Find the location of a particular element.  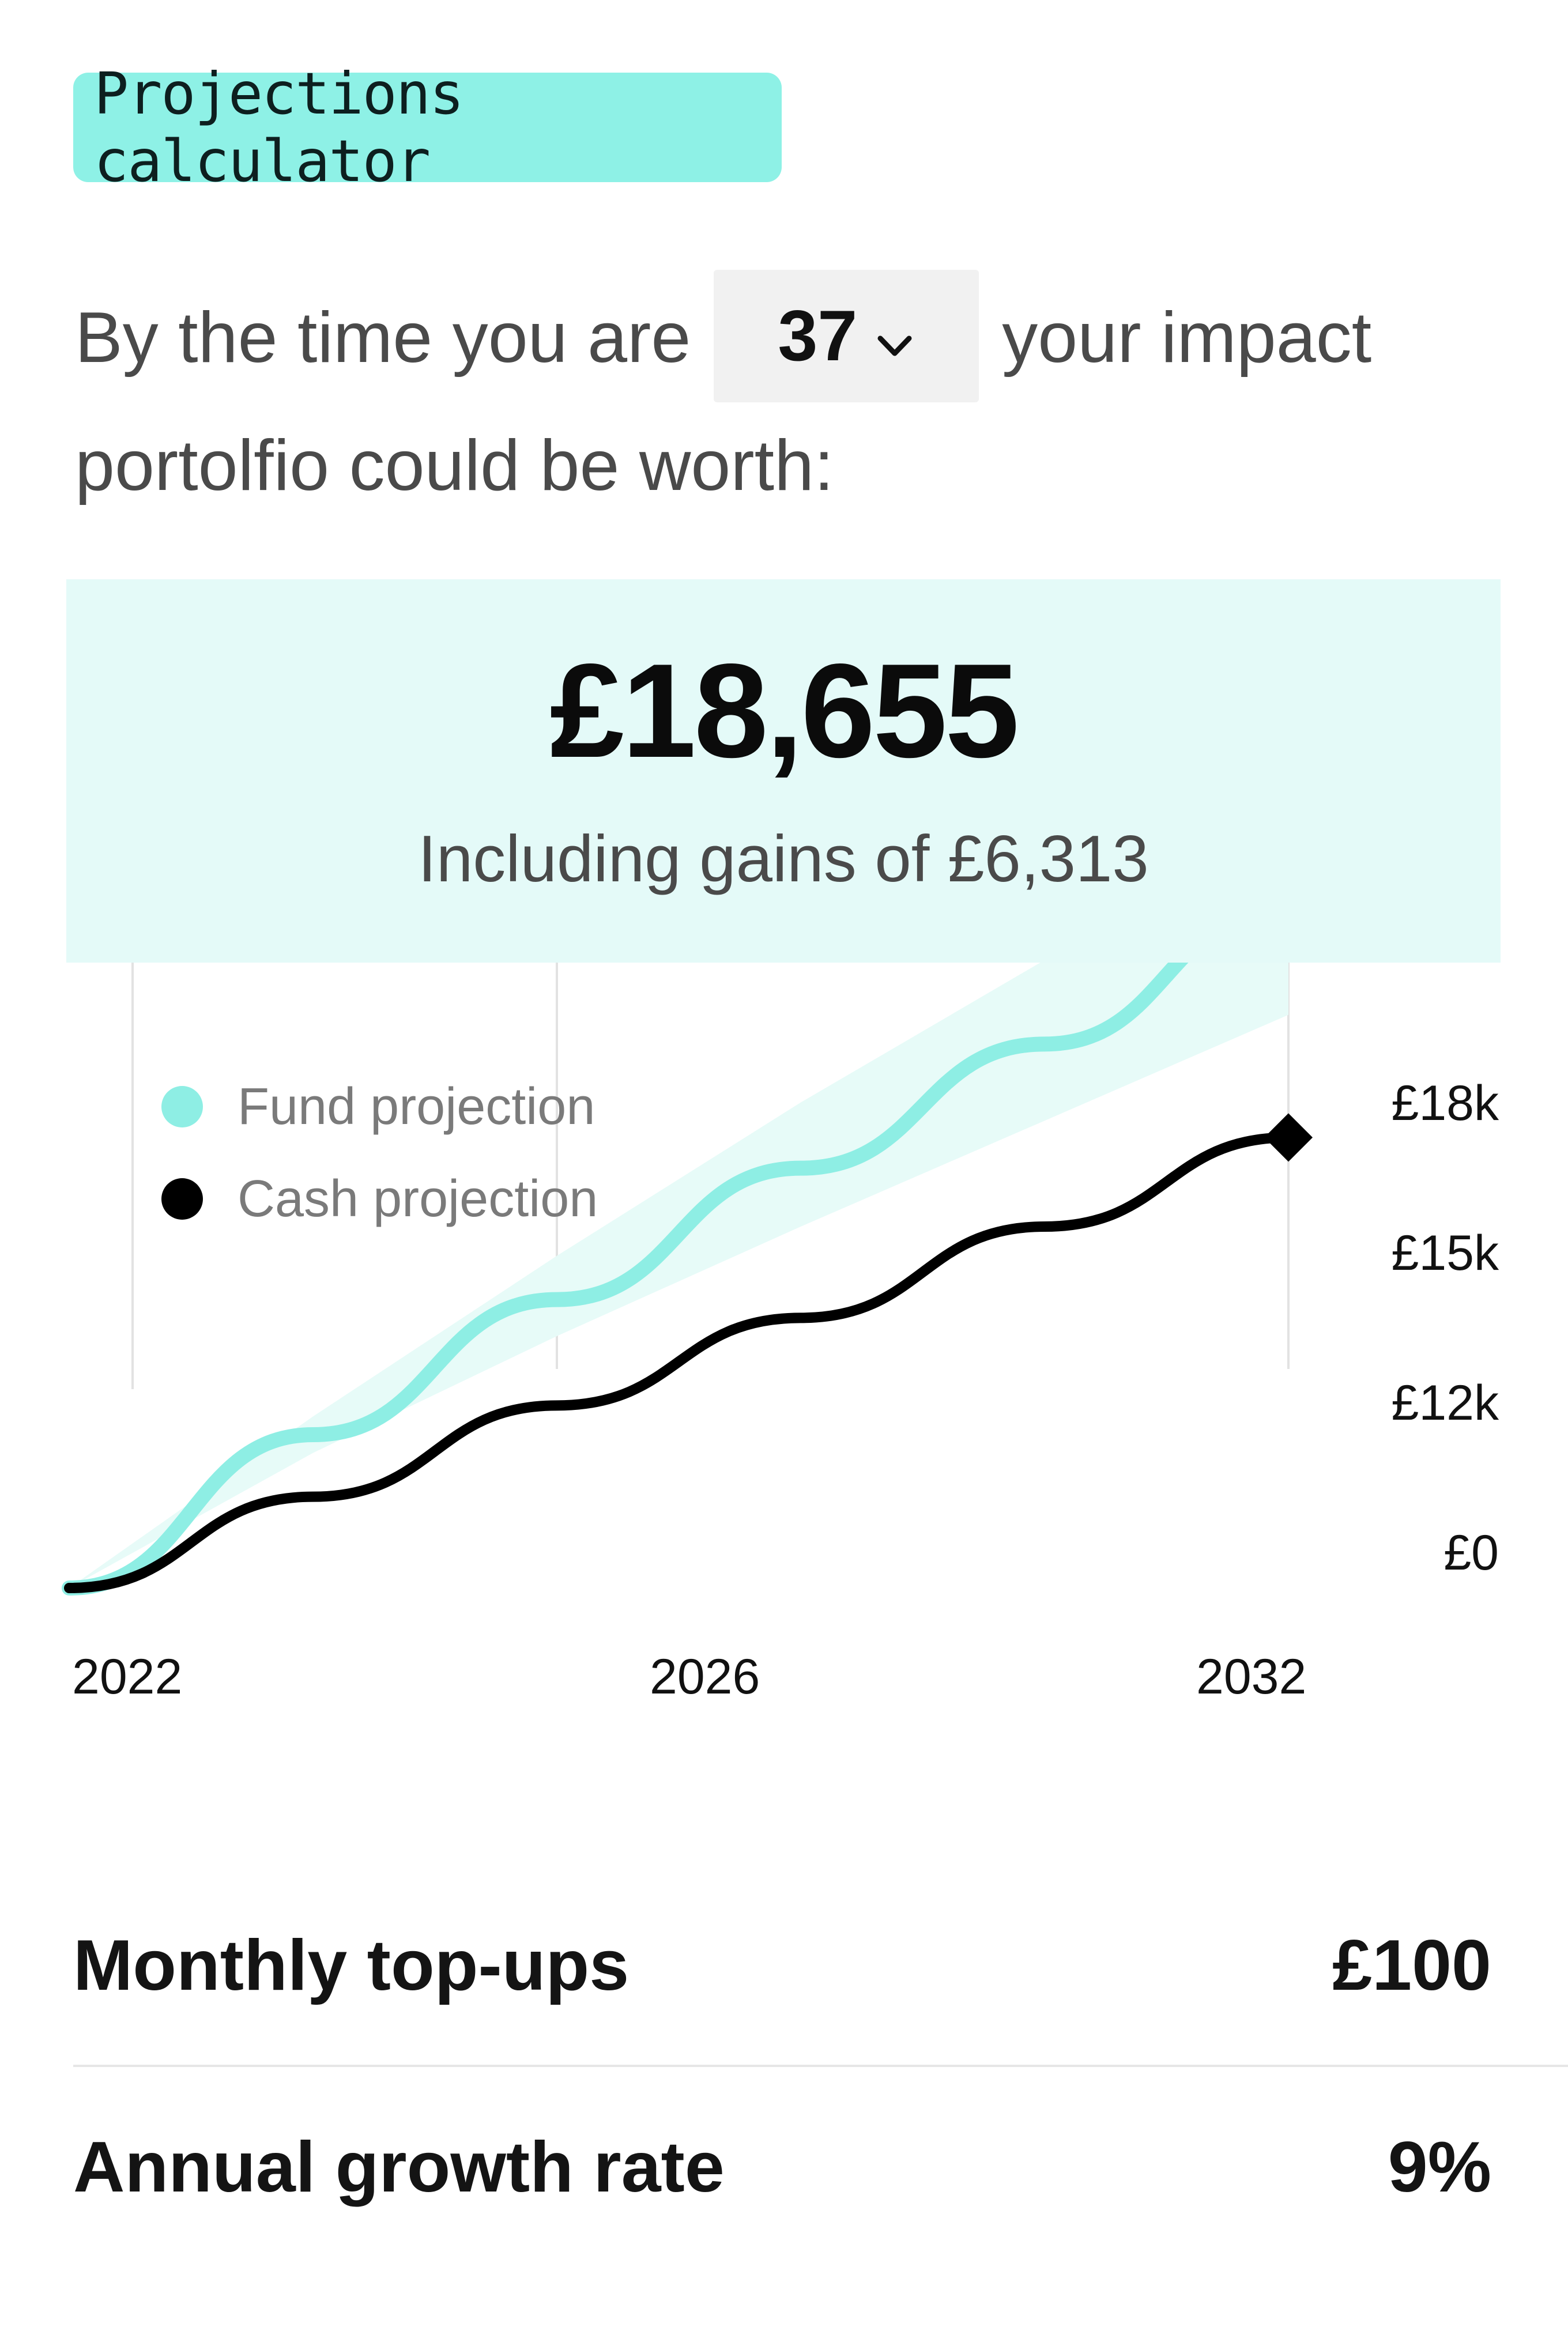

legend-item-cash: Cash projection is located at coordinates (379, 1199).